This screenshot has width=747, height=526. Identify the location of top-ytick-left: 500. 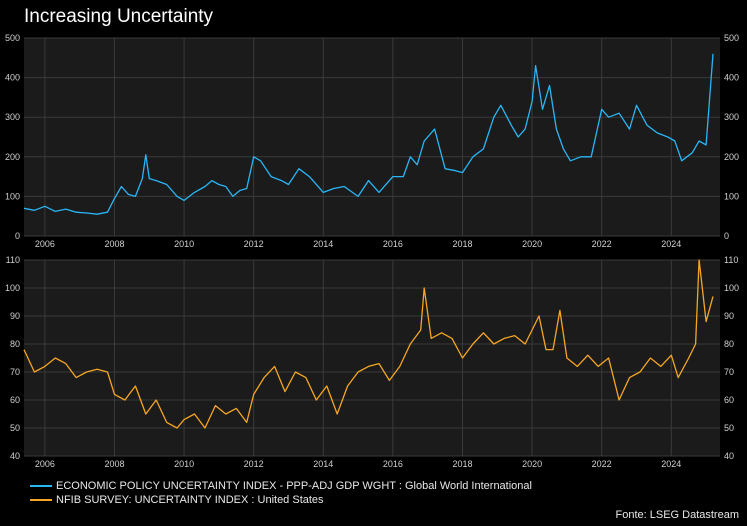
(12, 38).